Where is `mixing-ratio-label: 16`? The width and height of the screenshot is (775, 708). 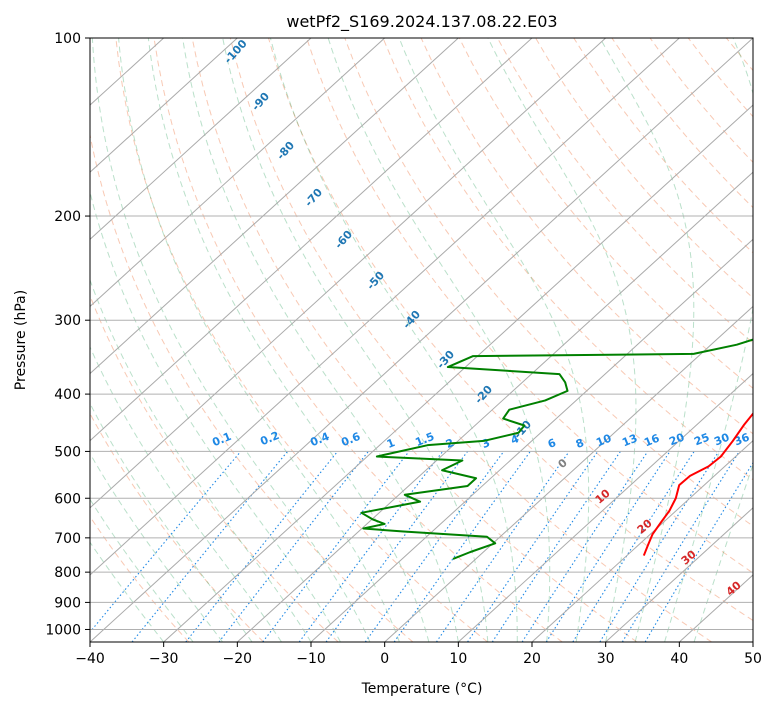 mixing-ratio-label: 16 is located at coordinates (651, 441).